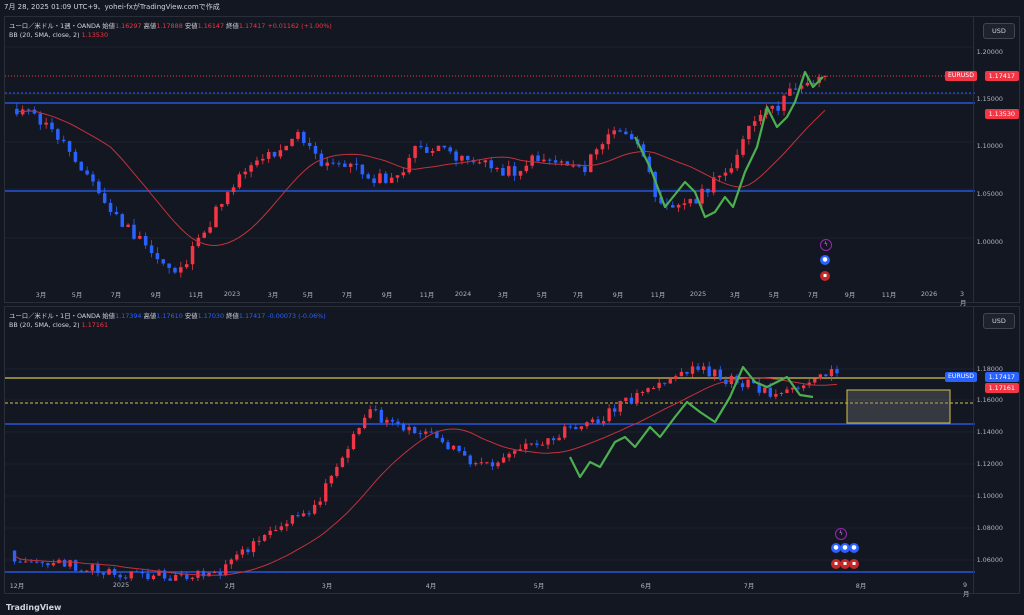 This screenshot has height=615, width=1024. I want to click on y-label: 1.00000, so click(989, 242).